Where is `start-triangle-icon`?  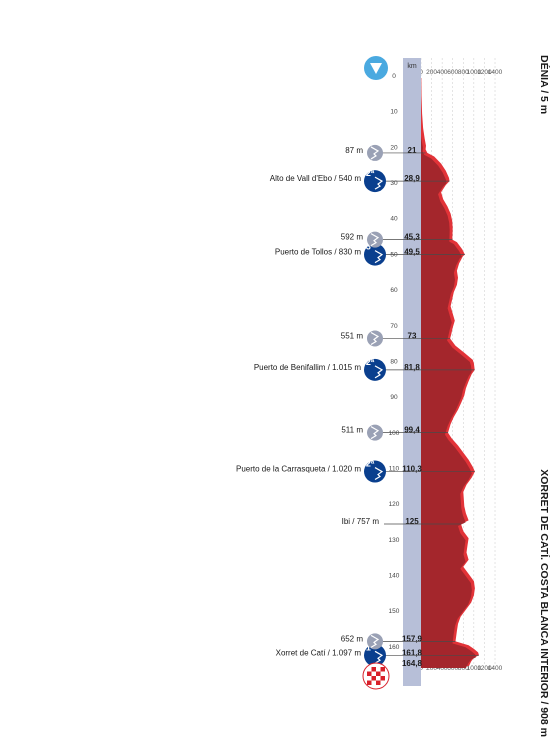 start-triangle-icon is located at coordinates (376, 68).